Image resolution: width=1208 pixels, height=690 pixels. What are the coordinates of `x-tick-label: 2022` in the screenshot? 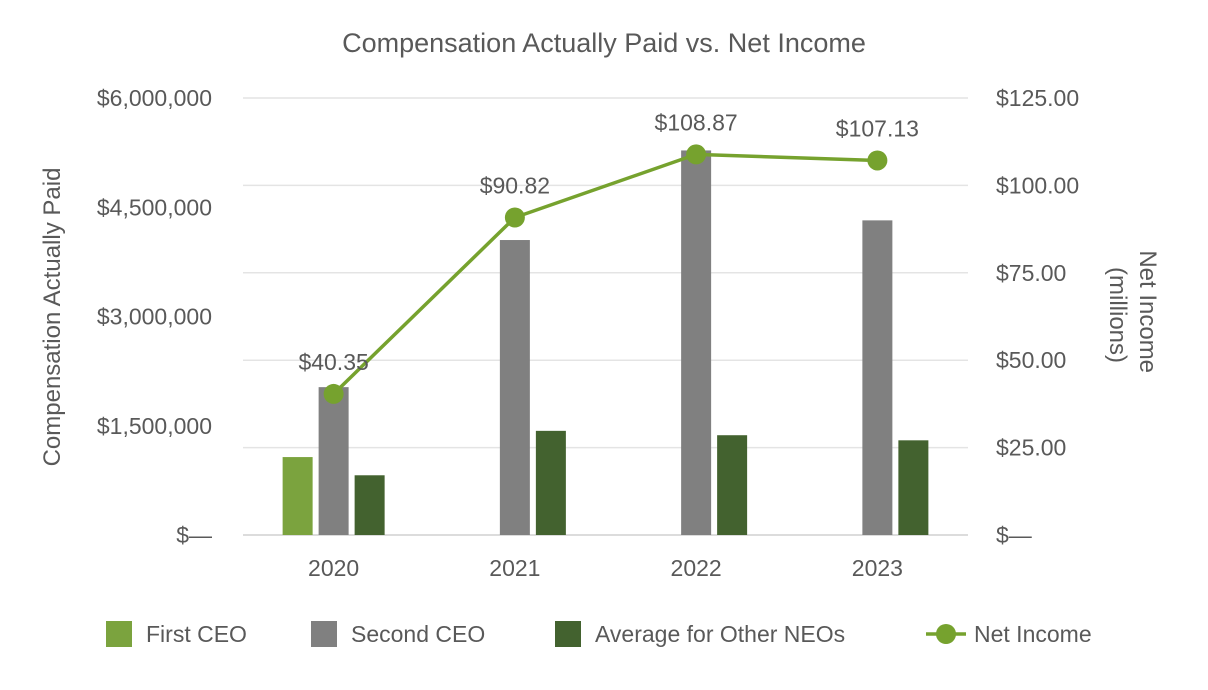 It's located at (696, 568).